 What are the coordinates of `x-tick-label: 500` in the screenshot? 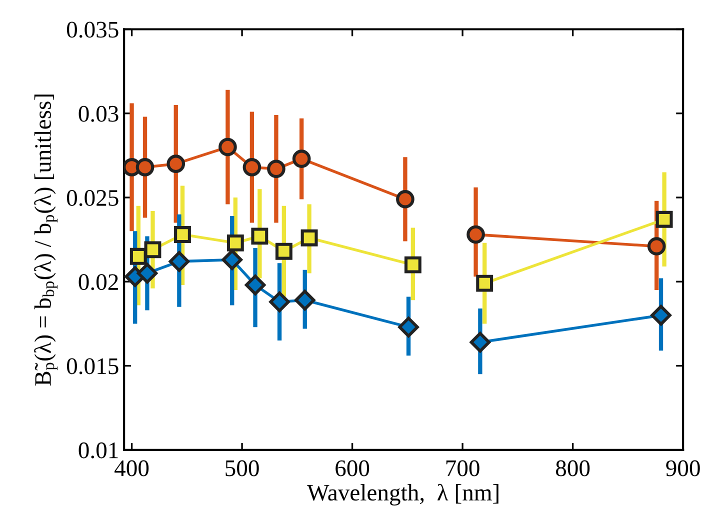 It's located at (242, 468).